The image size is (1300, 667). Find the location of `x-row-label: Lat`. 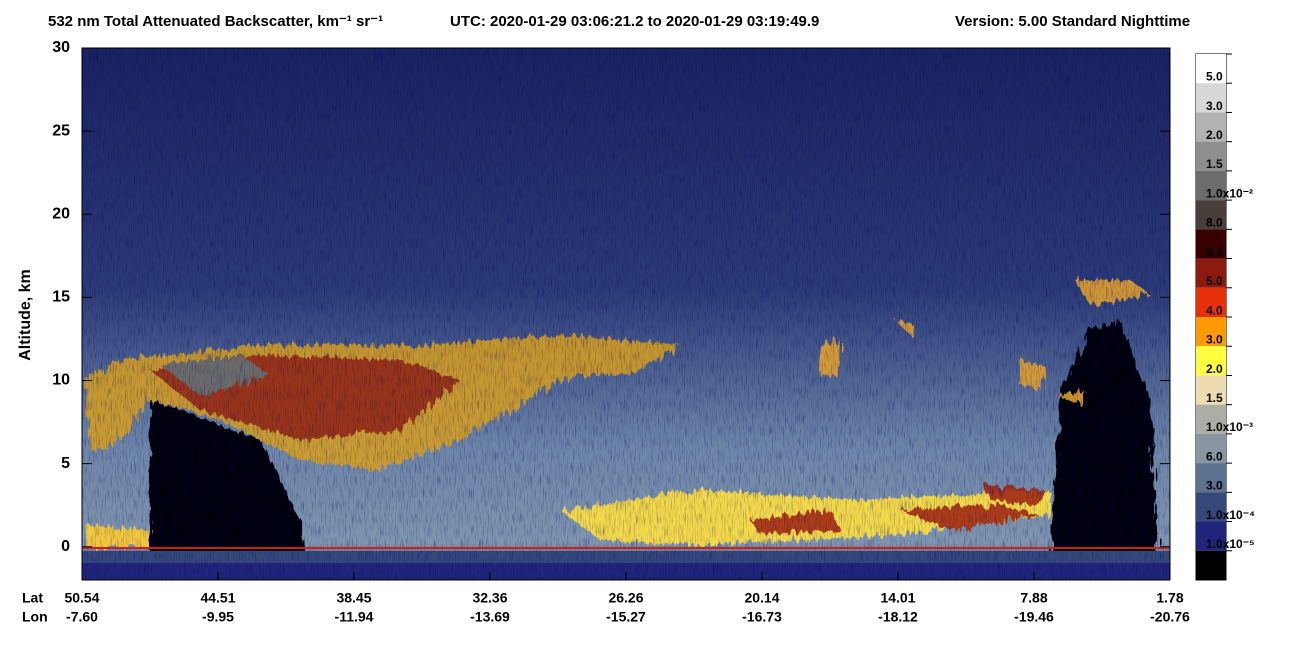

x-row-label: Lat is located at coordinates (32, 598).